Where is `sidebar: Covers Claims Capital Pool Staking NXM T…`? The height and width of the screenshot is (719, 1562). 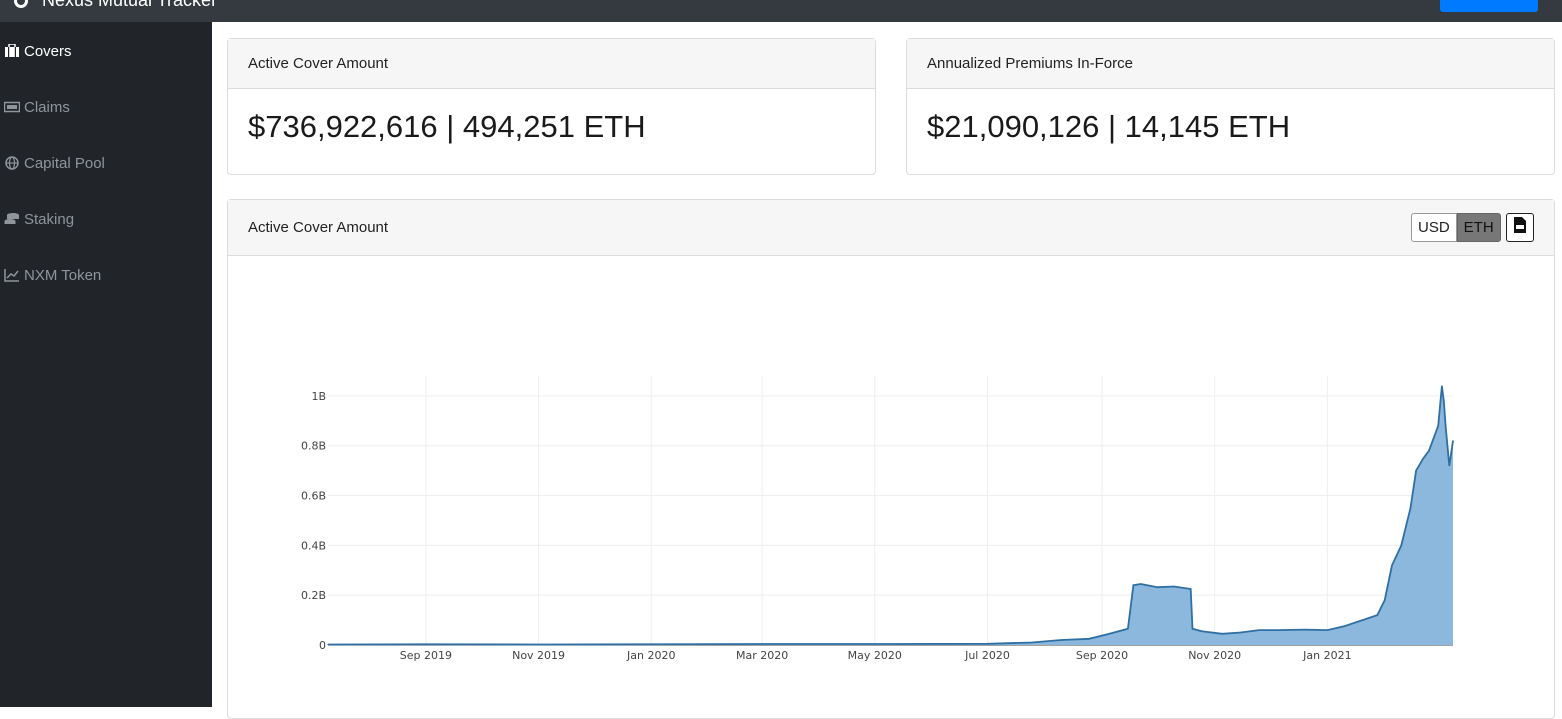 sidebar: Covers Claims Capital Pool Staking NXM T… is located at coordinates (106, 364).